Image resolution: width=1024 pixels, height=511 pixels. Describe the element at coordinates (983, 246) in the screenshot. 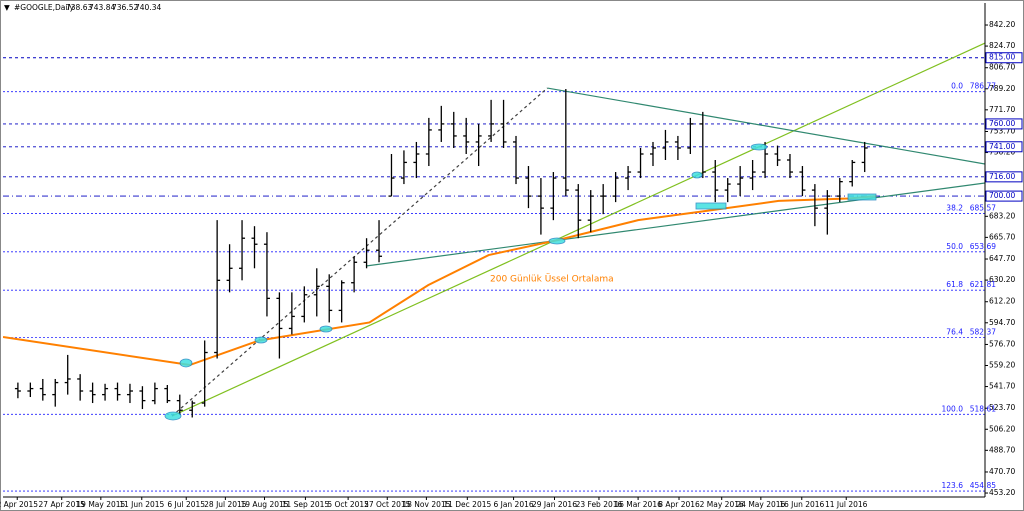

I see `fib-price: 653.69` at that location.